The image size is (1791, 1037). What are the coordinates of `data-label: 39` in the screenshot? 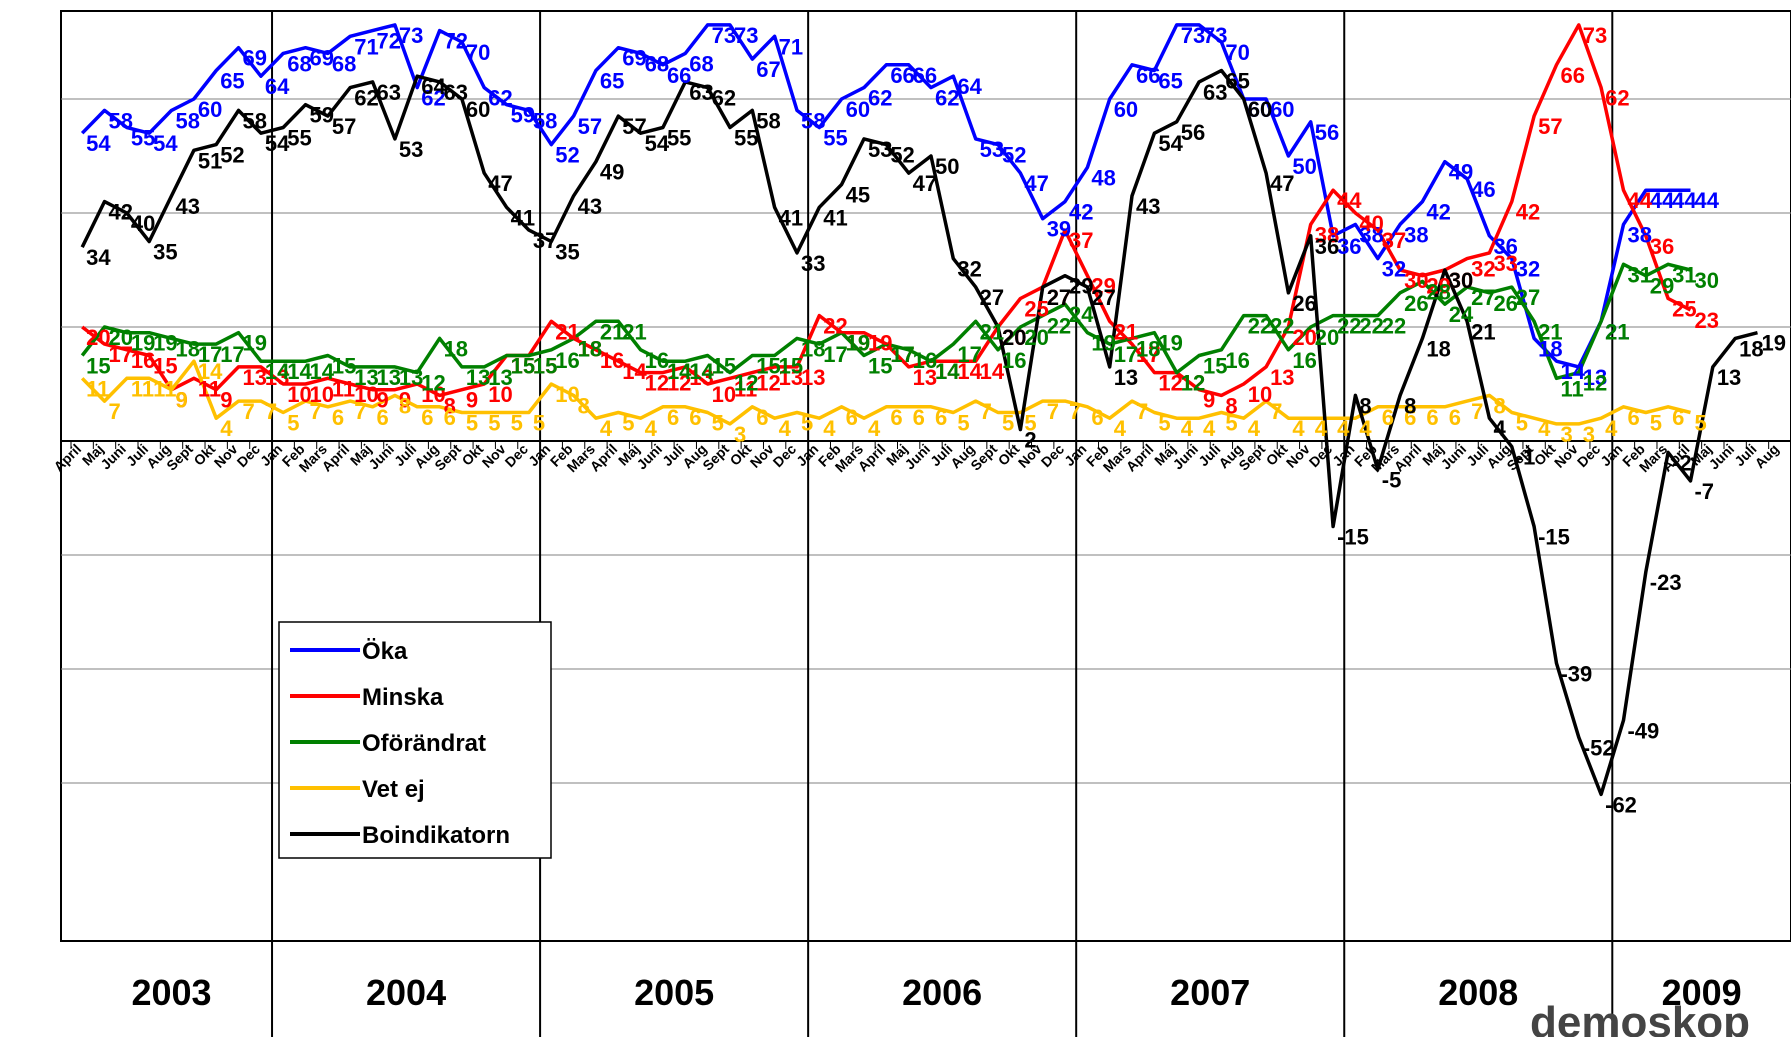 It's located at (1059, 229).